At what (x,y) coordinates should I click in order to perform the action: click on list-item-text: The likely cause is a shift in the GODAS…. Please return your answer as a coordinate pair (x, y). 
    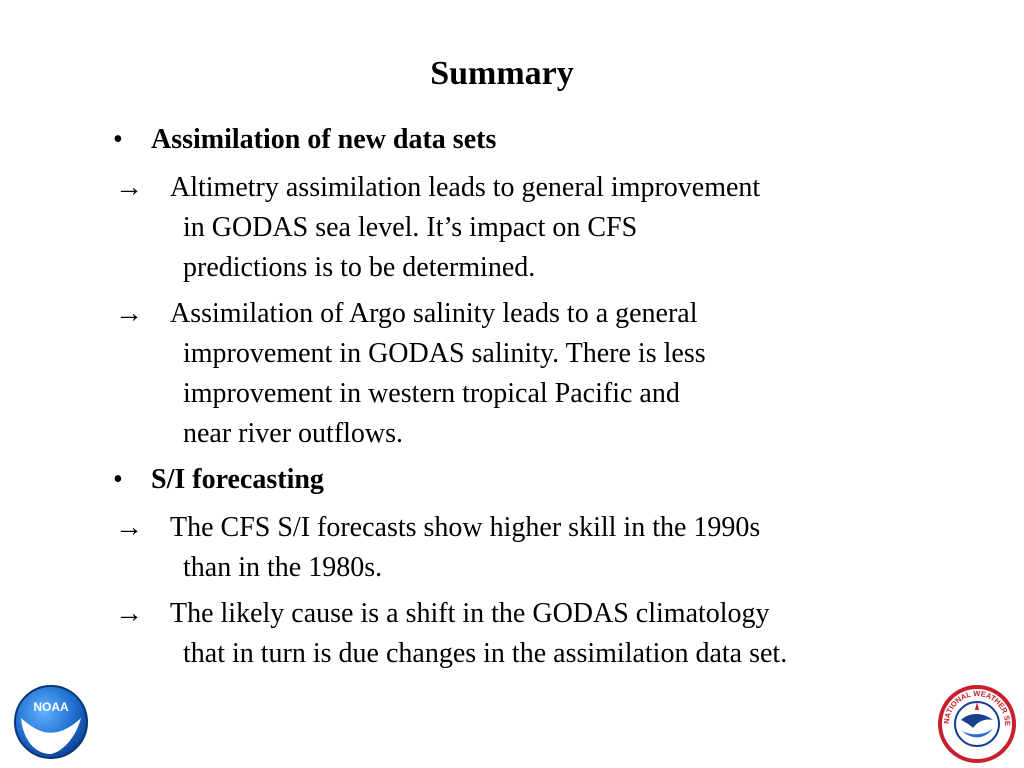
    Looking at the image, I should click on (571, 634).